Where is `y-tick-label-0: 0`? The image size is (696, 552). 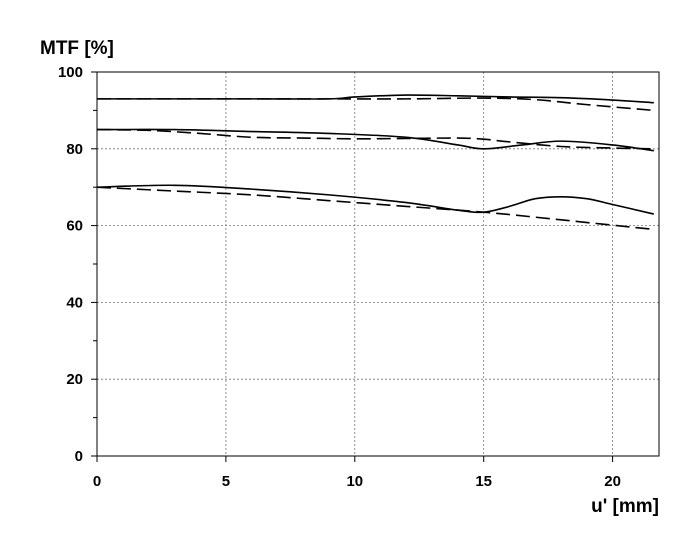
y-tick-label-0: 0 is located at coordinates (79, 456).